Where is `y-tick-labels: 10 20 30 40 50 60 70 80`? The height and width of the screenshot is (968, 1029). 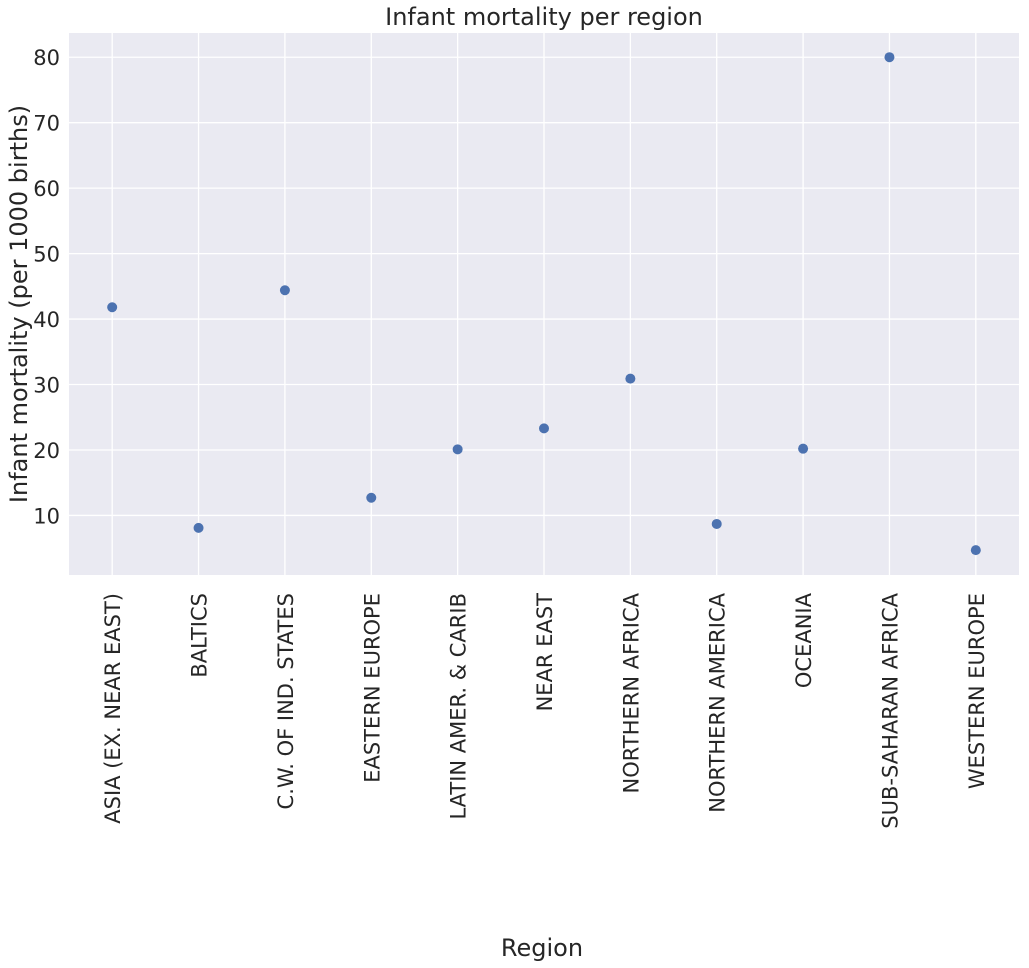 y-tick-labels: 10 20 30 40 50 60 70 80 is located at coordinates (46, 287).